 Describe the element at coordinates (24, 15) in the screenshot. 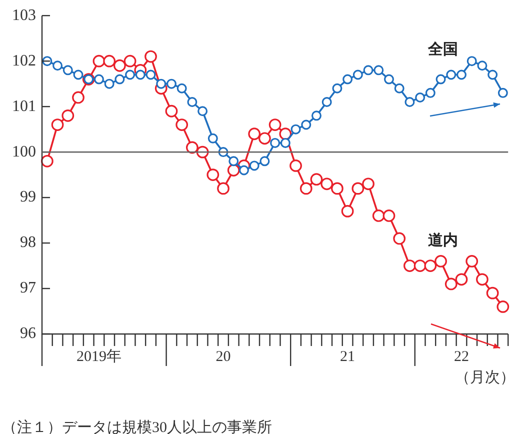

I see `y-tick-label: 103` at that location.